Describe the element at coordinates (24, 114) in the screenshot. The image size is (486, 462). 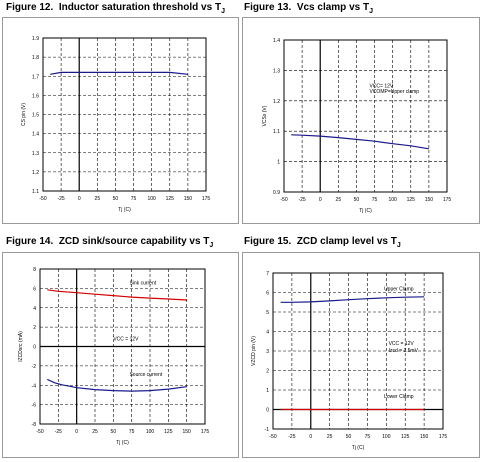
I see `y-axis-label: CS pin (V)` at that location.